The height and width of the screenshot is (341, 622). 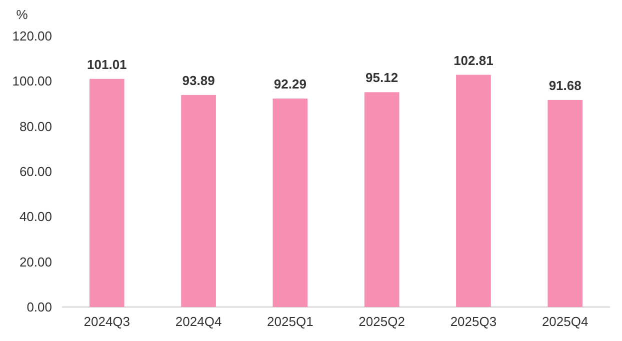 I want to click on y-tick-label: 0.00, so click(x=39, y=307).